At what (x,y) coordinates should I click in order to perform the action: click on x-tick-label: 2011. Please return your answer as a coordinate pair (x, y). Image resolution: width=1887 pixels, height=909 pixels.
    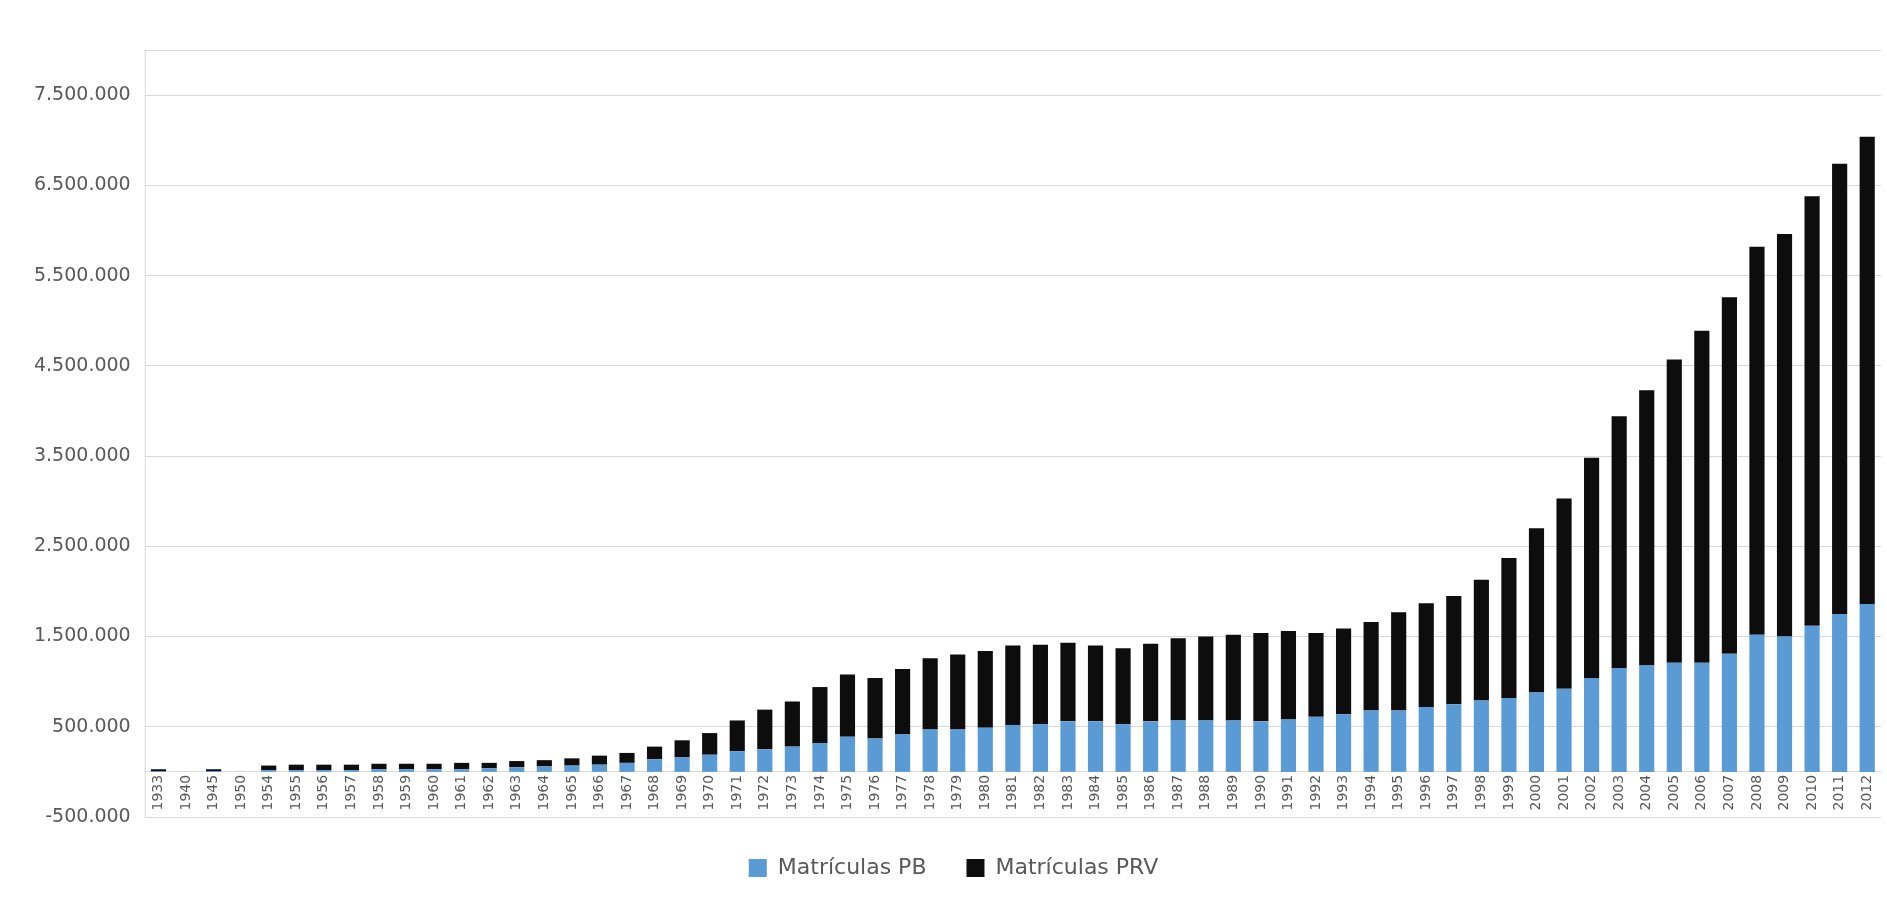
    Looking at the image, I should click on (1838, 792).